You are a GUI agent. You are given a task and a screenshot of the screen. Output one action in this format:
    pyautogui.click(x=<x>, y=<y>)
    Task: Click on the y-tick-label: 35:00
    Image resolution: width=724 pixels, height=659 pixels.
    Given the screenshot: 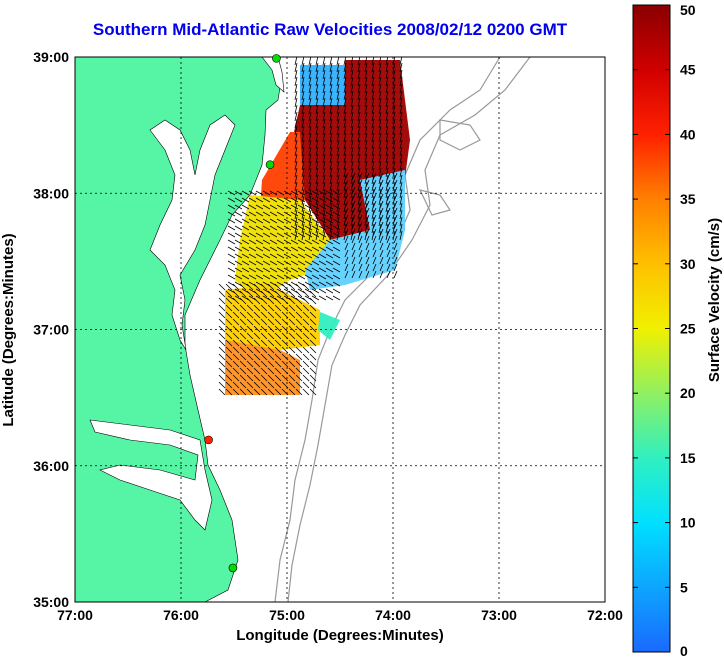 What is the action you would take?
    pyautogui.click(x=51, y=602)
    